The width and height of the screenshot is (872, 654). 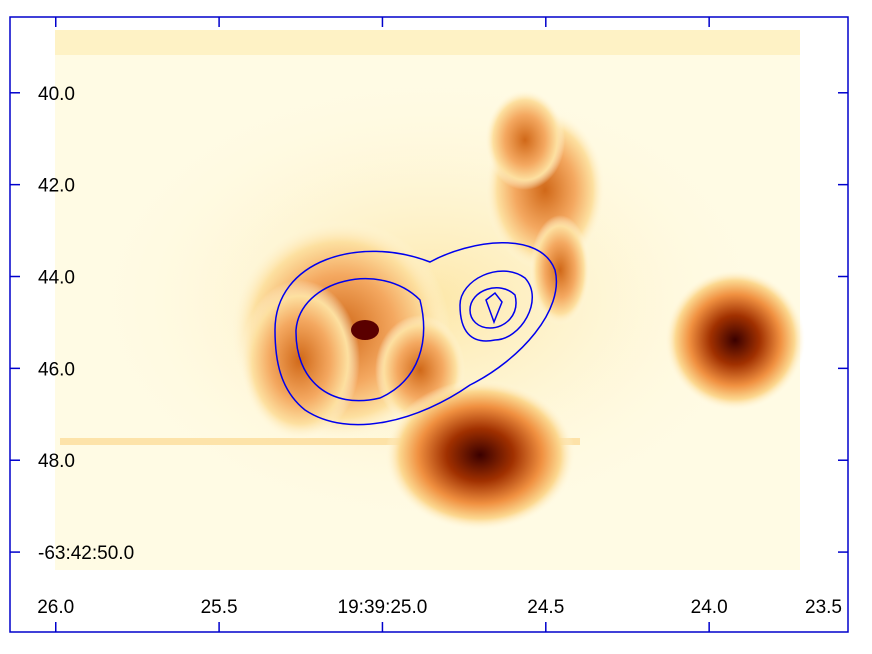 I want to click on x-tick-label: 19:39:25.0, so click(x=383, y=607).